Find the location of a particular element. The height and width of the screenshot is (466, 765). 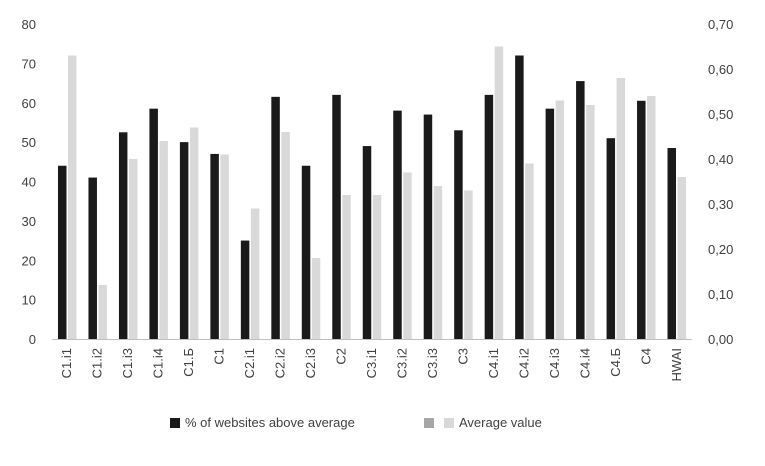

y-tick-label: 80 is located at coordinates (29, 24).